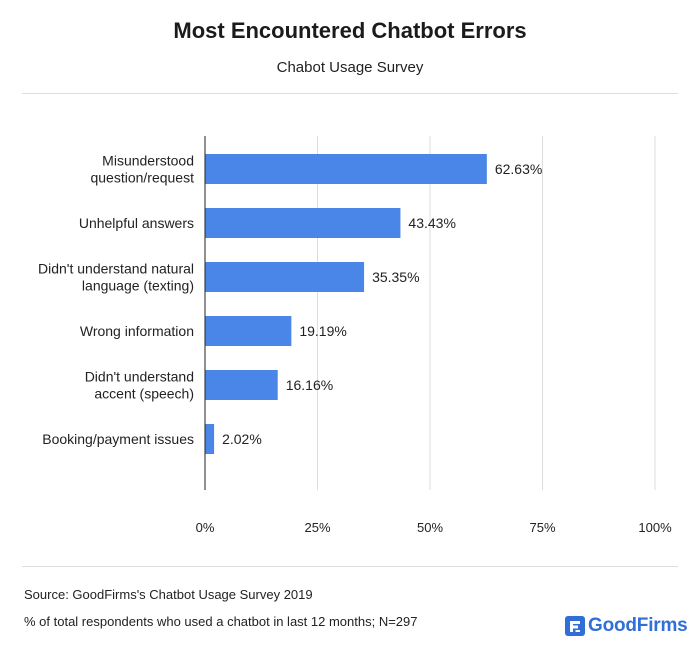 This screenshot has width=700, height=649. What do you see at coordinates (139, 377) in the screenshot?
I see `category-label: Didn't understand` at bounding box center [139, 377].